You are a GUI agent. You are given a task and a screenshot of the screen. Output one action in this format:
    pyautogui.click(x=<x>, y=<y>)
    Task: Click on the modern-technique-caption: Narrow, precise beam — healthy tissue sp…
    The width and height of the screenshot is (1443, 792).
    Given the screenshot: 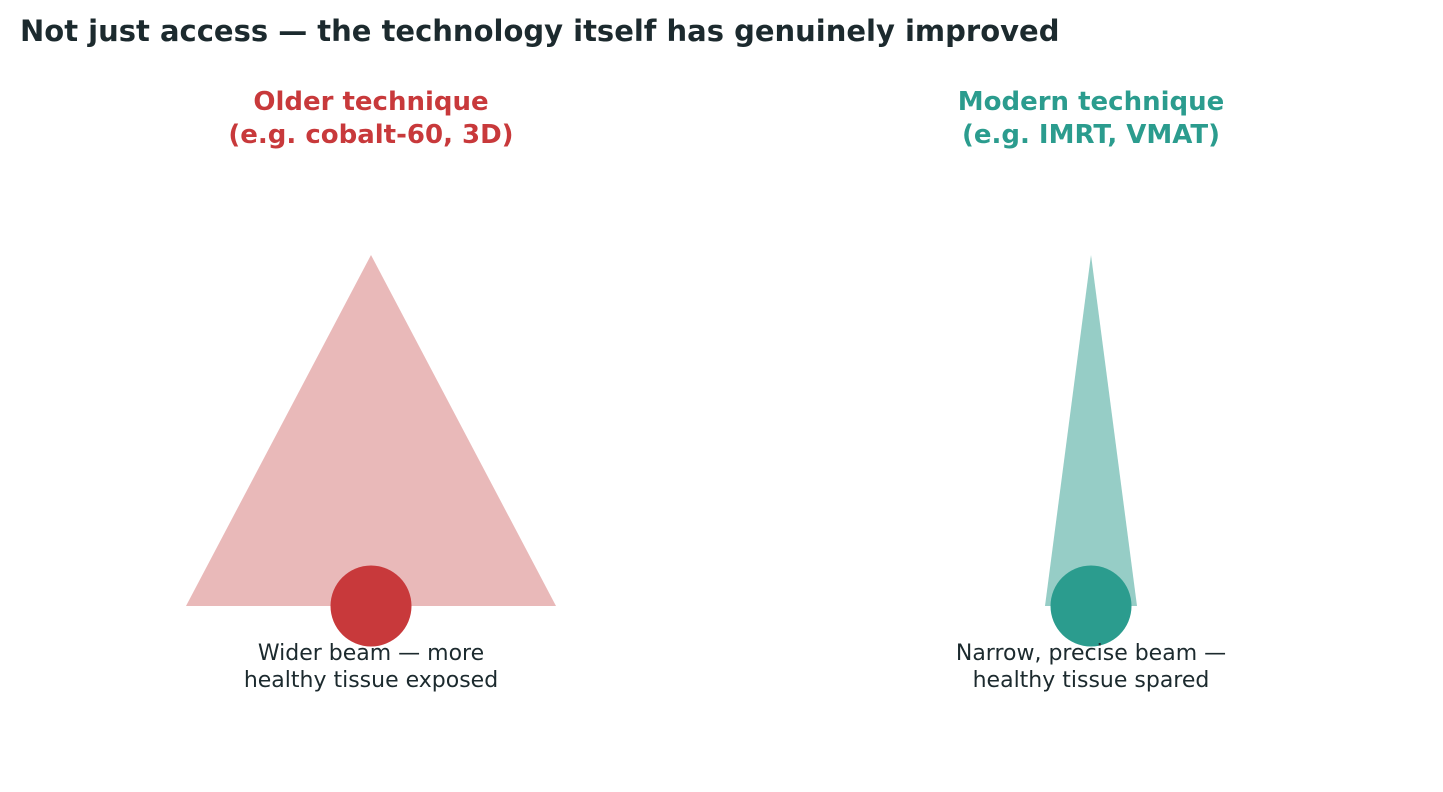 What is the action you would take?
    pyautogui.click(x=1091, y=667)
    